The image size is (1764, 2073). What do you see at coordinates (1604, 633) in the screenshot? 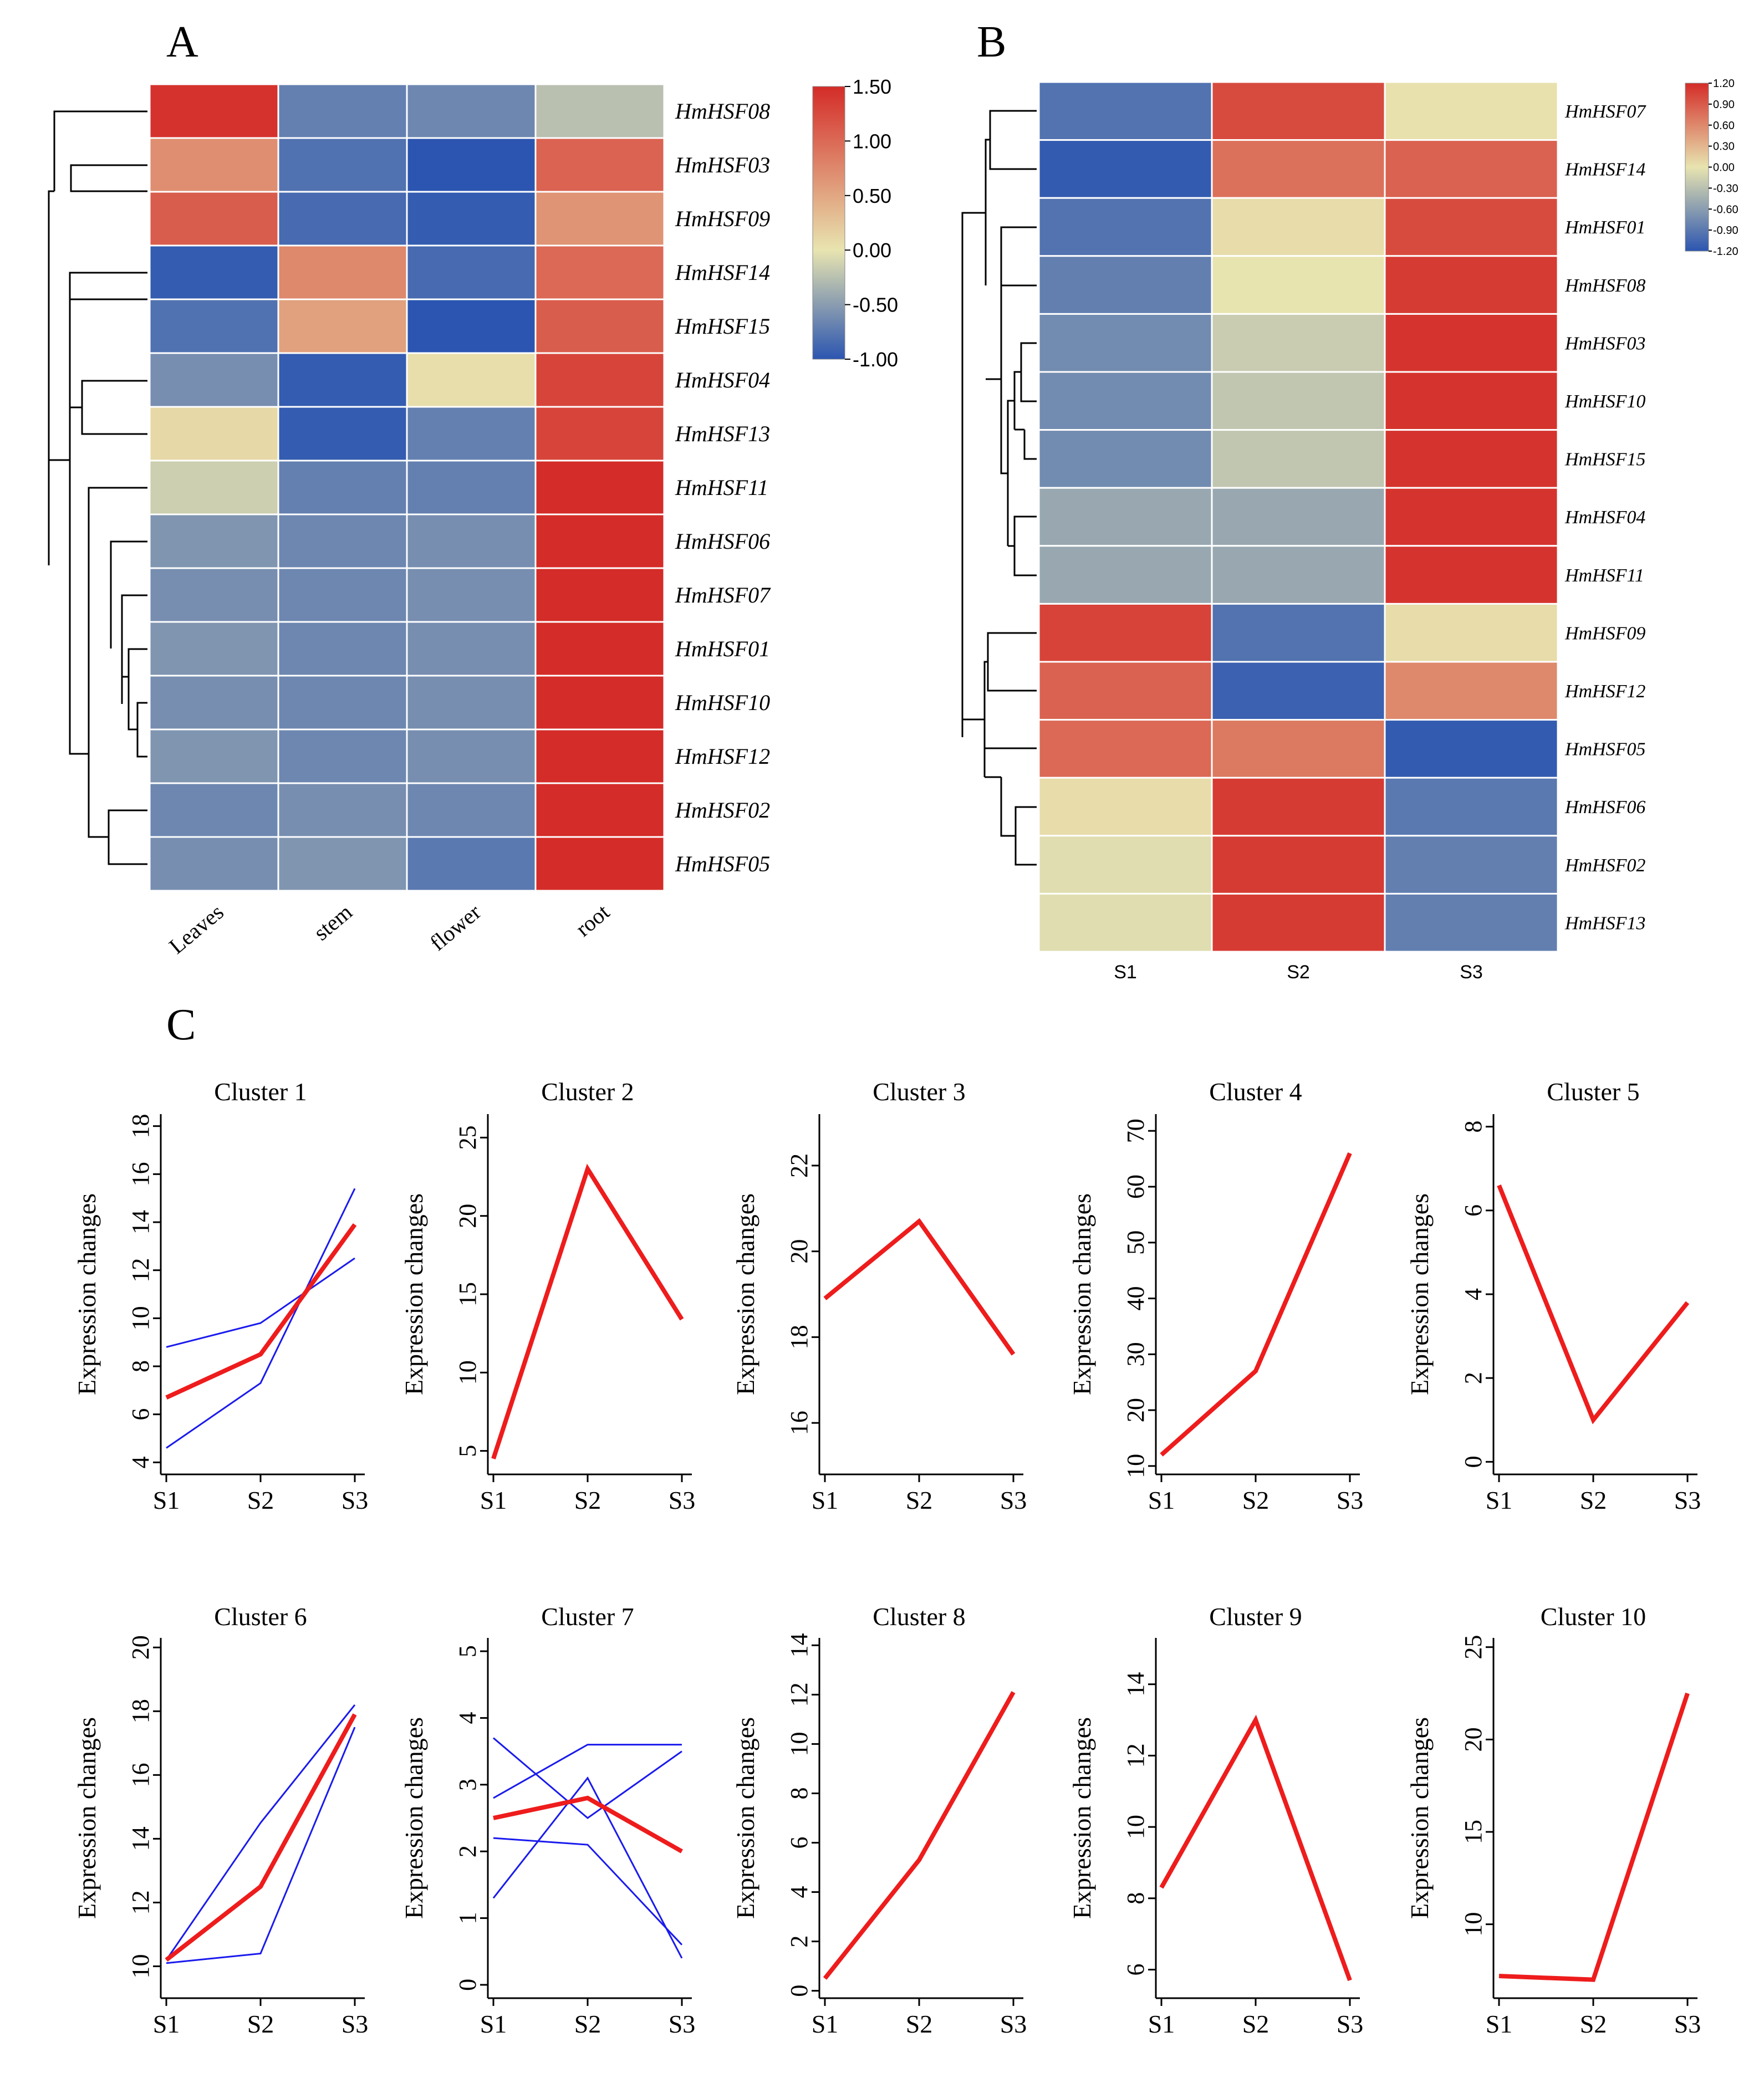
I see `heatmap-b-row-label: HmHSF09` at bounding box center [1604, 633].